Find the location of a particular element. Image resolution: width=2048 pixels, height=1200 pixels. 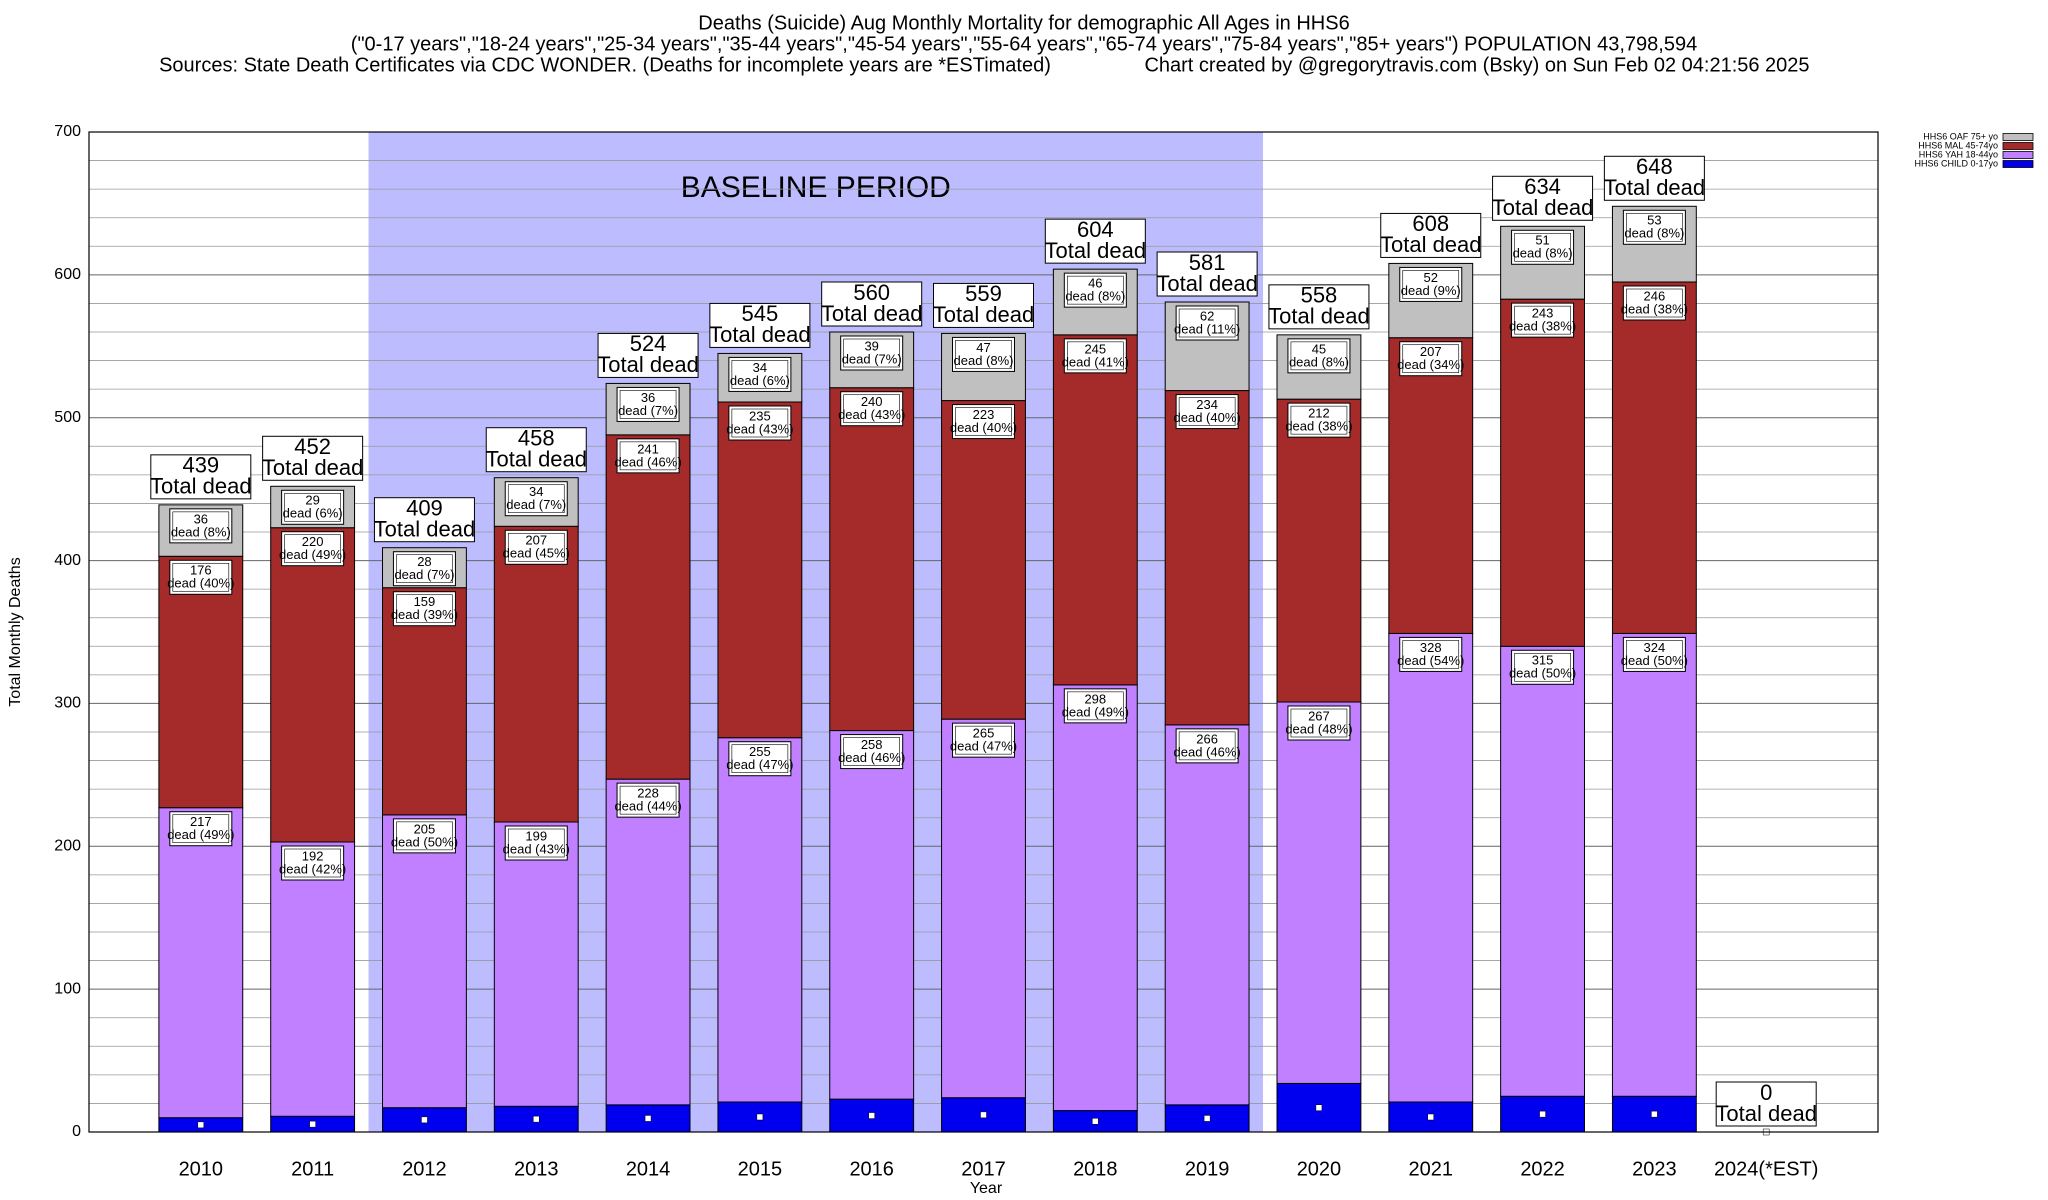

value-label: 267 is located at coordinates (1319, 715).